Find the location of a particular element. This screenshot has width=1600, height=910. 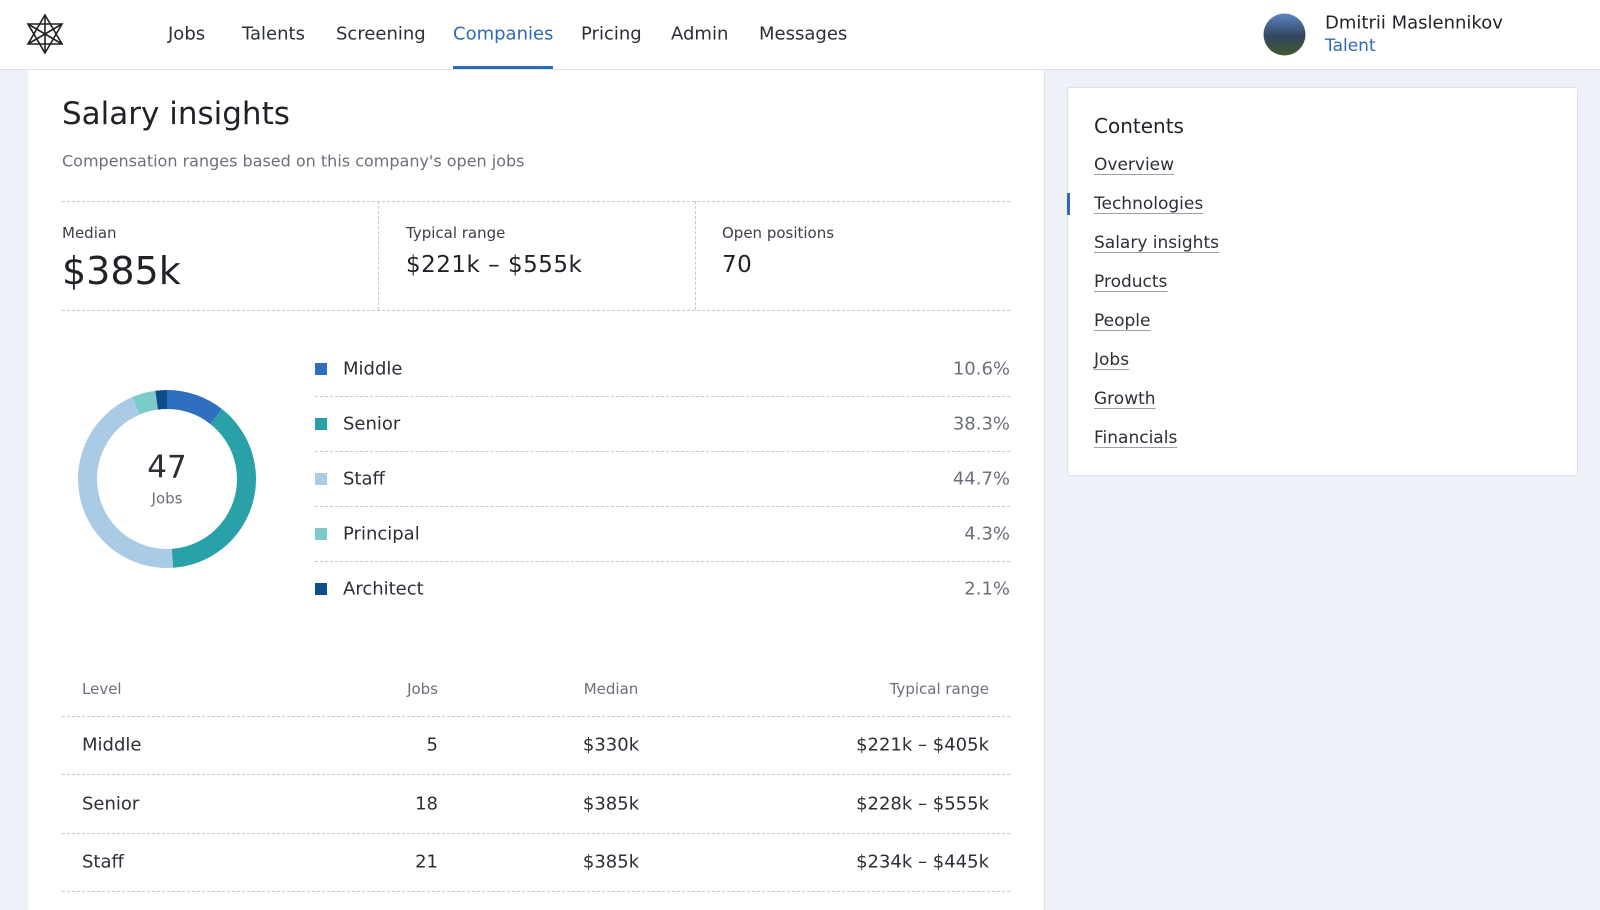

value-label: 38.3% is located at coordinates (981, 424).